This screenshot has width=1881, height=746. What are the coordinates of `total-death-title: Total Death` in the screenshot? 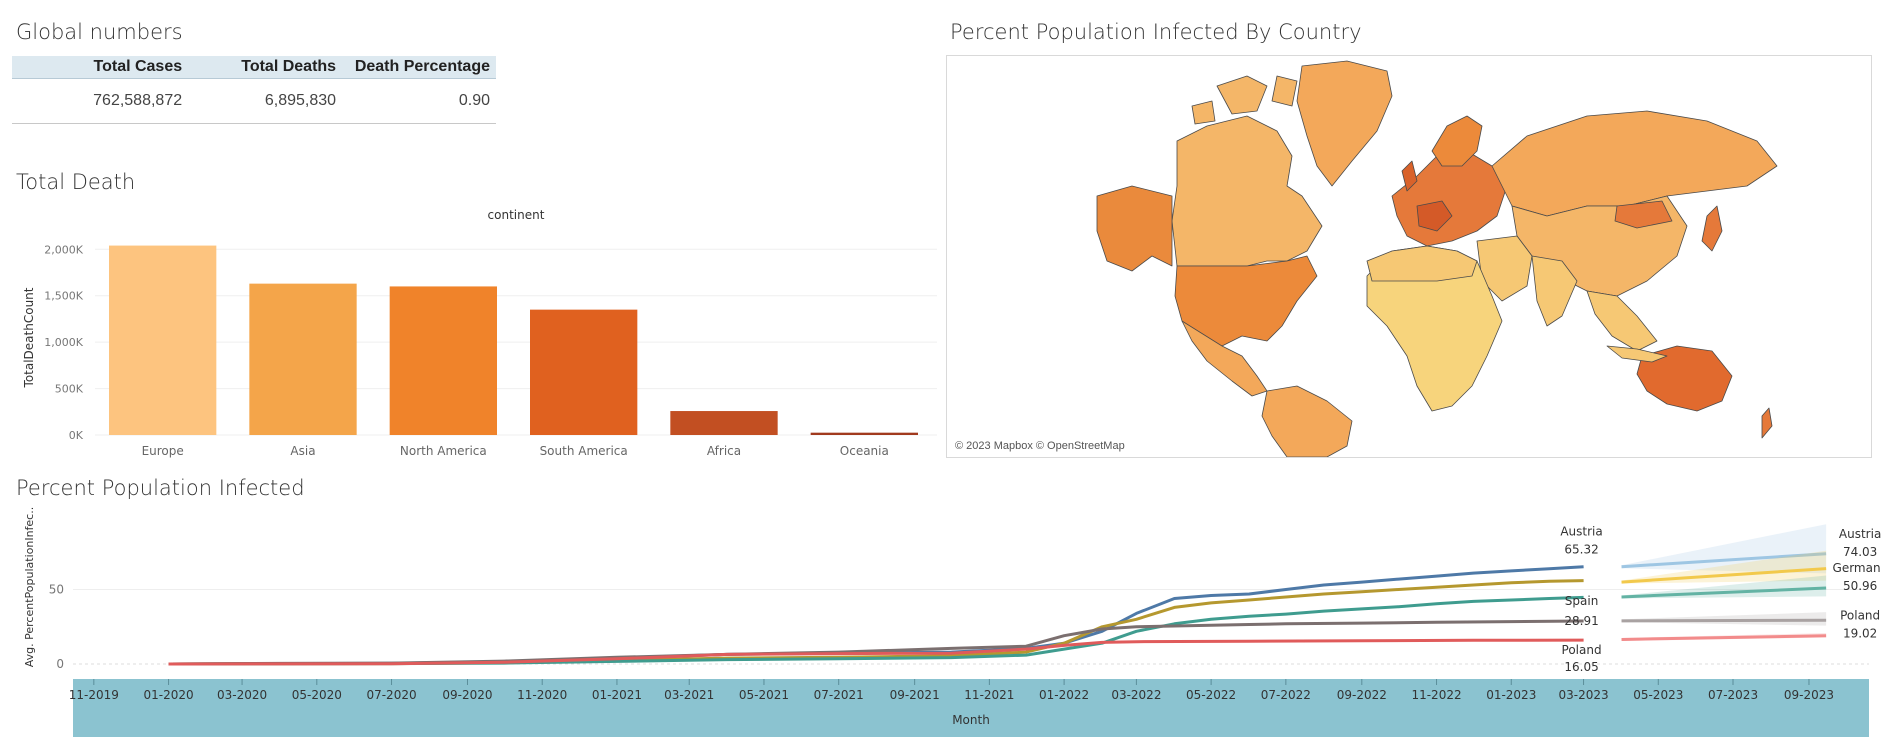 It's located at (76, 182).